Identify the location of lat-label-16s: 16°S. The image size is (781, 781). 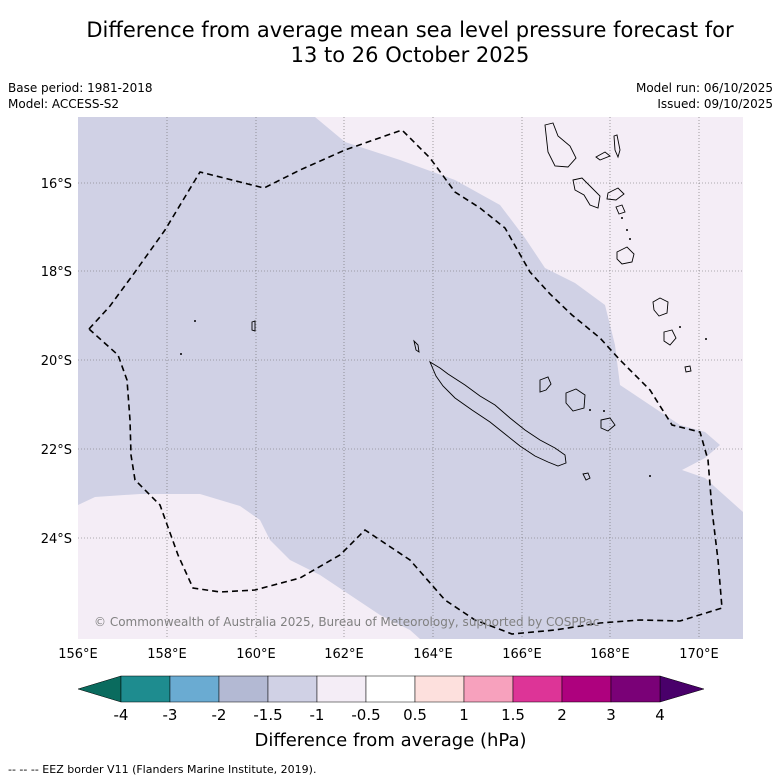
(56, 184).